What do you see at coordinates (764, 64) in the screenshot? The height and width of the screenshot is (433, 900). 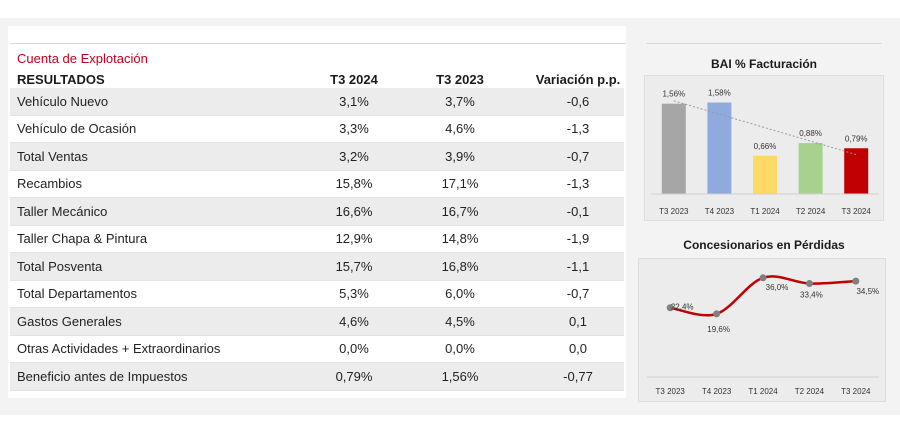 I see `bar-chart-title: BAI % Facturación` at bounding box center [764, 64].